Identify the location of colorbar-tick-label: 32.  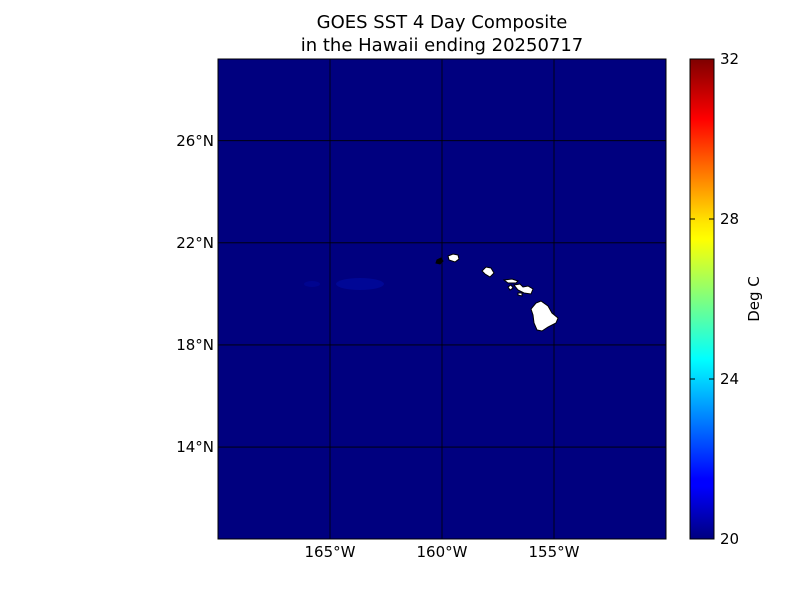
(730, 59).